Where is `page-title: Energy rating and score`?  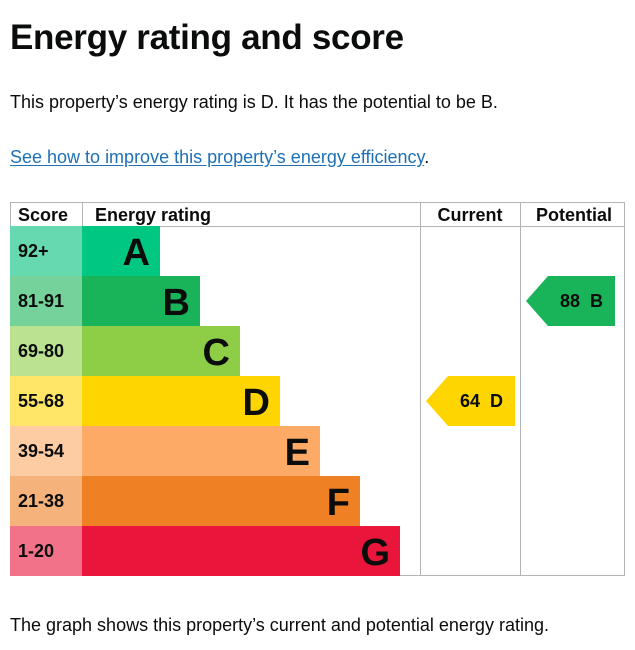 page-title: Energy rating and score is located at coordinates (207, 37).